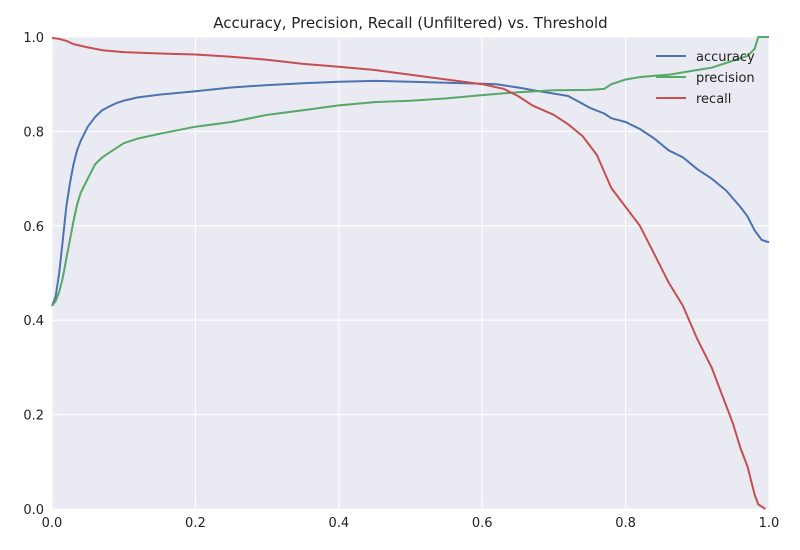 The image size is (800, 550). I want to click on legend: accuracy precision recall, so click(705, 78).